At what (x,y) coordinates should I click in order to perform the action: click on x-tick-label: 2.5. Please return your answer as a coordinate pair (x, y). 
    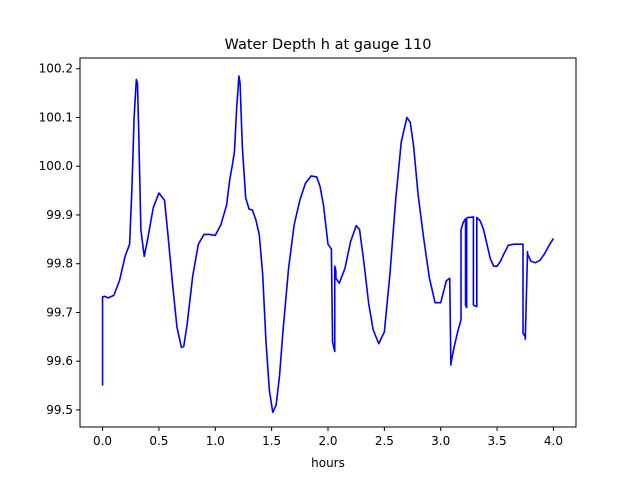
    Looking at the image, I should click on (384, 441).